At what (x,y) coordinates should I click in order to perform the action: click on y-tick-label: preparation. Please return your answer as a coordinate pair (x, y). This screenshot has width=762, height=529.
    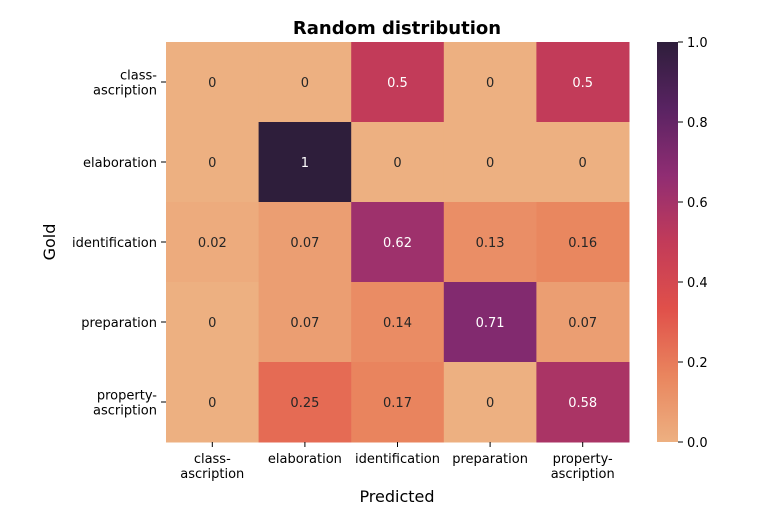
    Looking at the image, I should click on (119, 323).